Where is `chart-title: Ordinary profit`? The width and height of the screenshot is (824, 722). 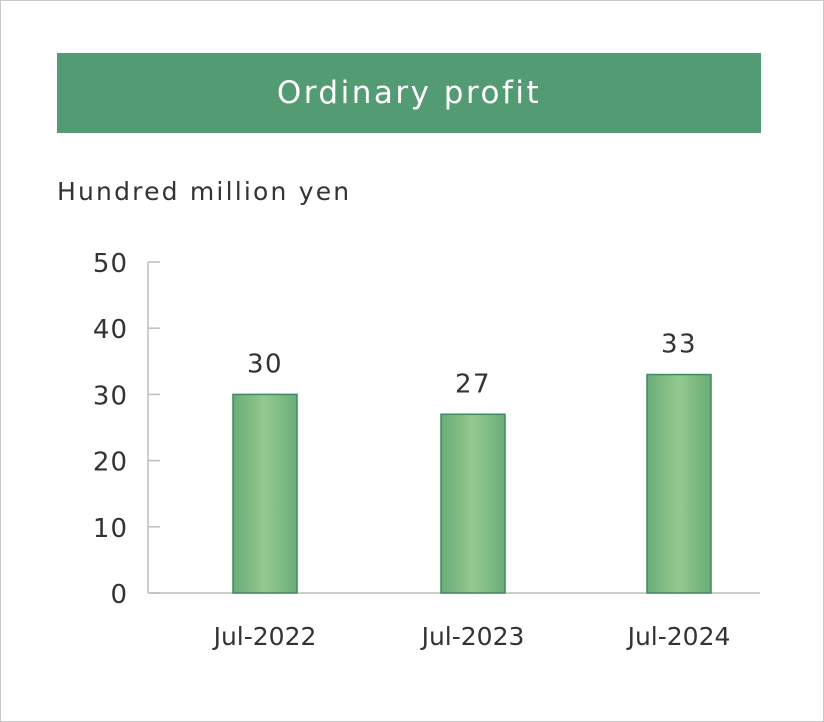
chart-title: Ordinary profit is located at coordinates (409, 93).